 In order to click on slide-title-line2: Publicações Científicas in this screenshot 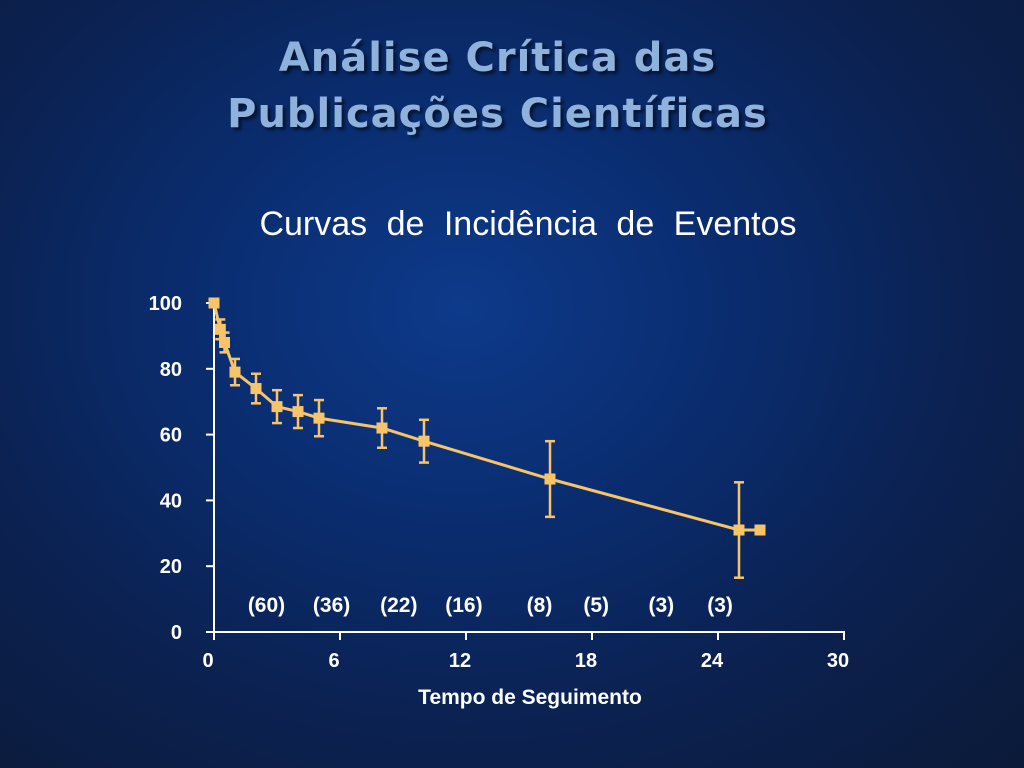, I will do `click(497, 114)`.